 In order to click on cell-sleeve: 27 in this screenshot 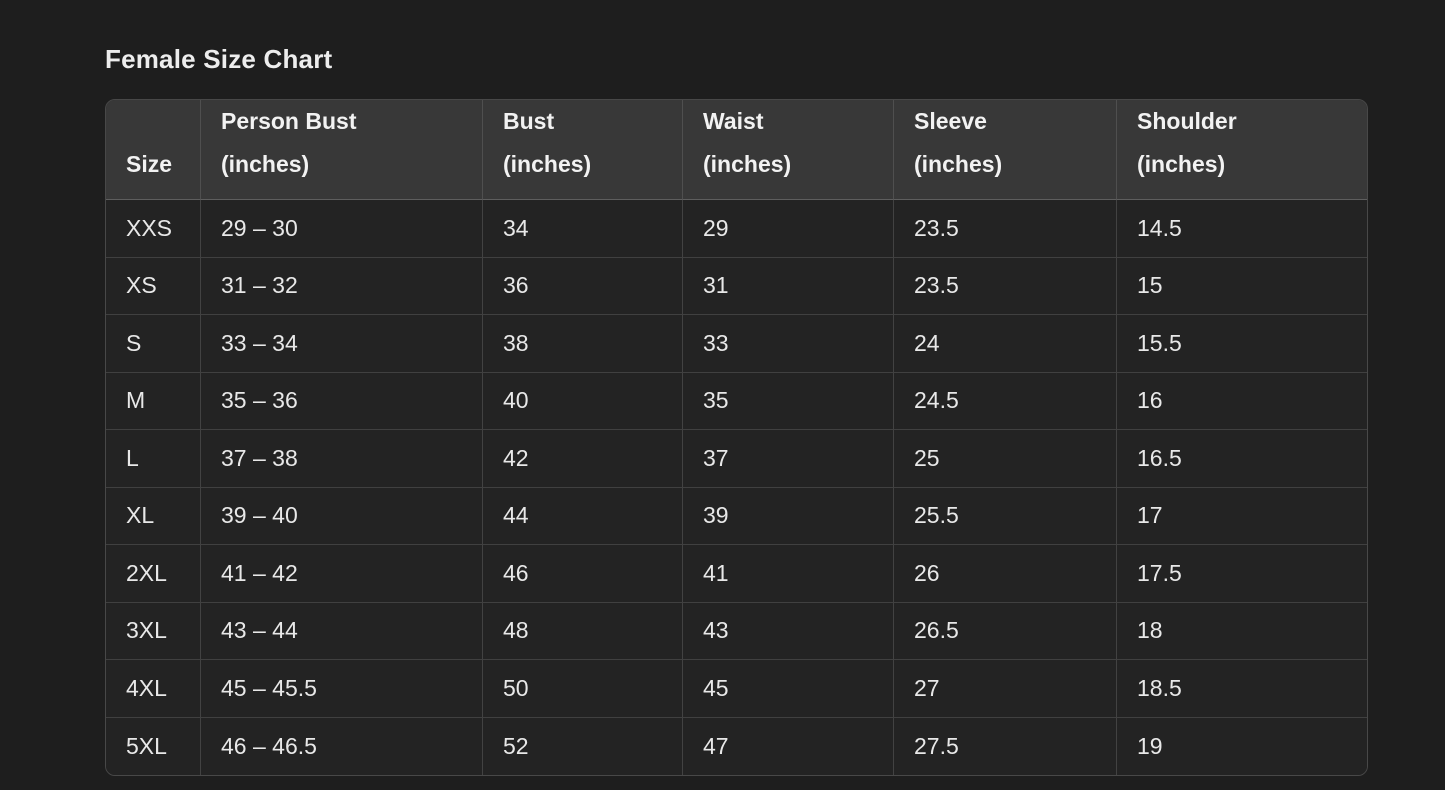, I will do `click(1005, 689)`.